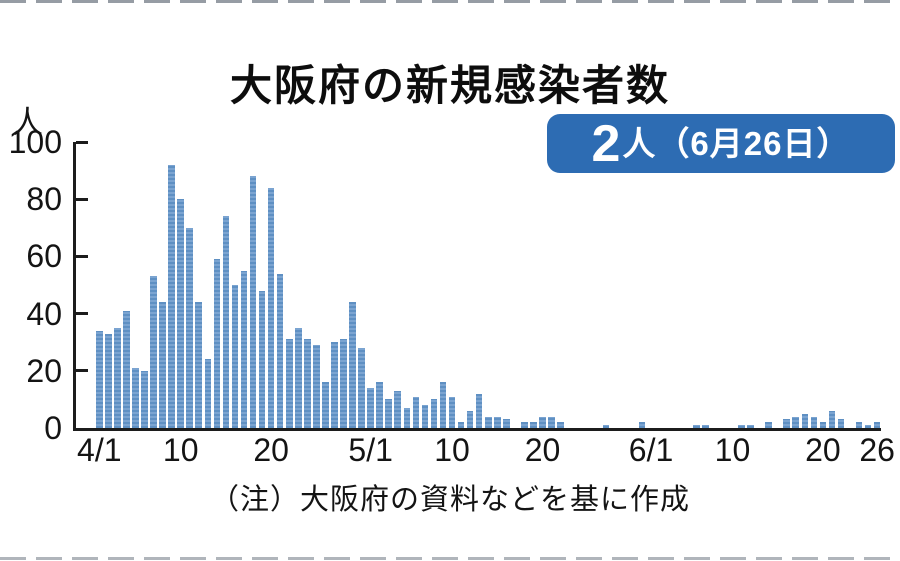  What do you see at coordinates (450, 1) in the screenshot?
I see `top-border-dashes` at bounding box center [450, 1].